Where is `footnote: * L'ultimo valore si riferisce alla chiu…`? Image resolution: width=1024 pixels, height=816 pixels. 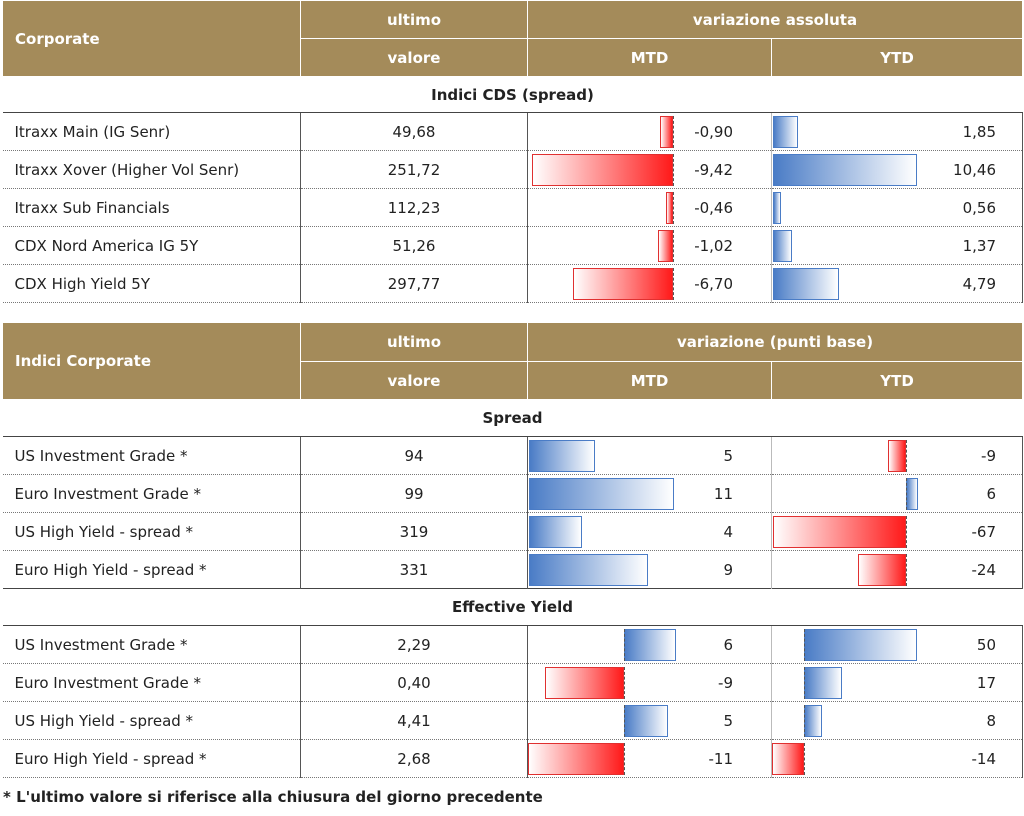 footnote: * L'ultimo valore si riferisce alla chiu… is located at coordinates (273, 797).